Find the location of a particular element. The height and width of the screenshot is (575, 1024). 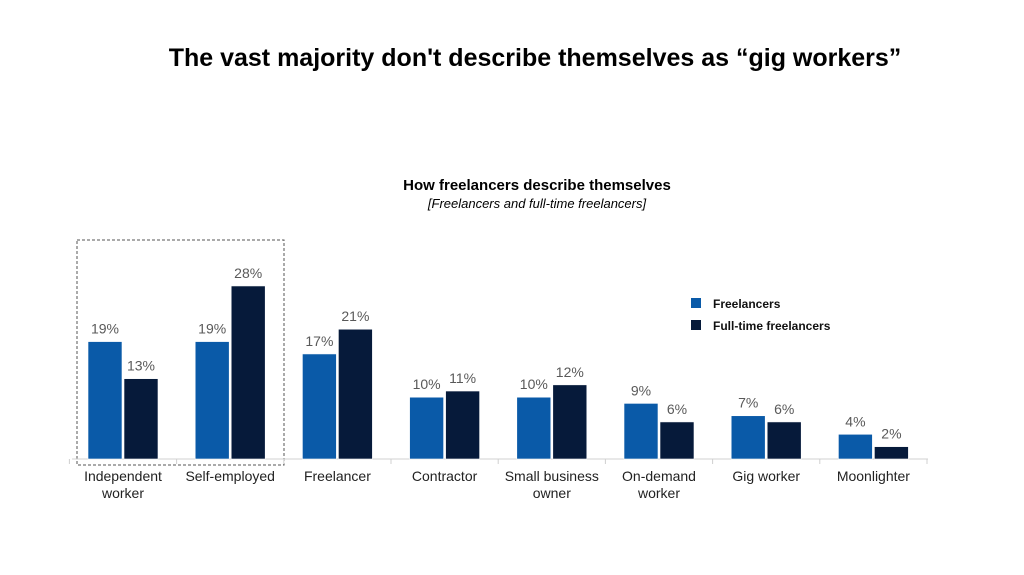

data-label: 13% is located at coordinates (141, 366).